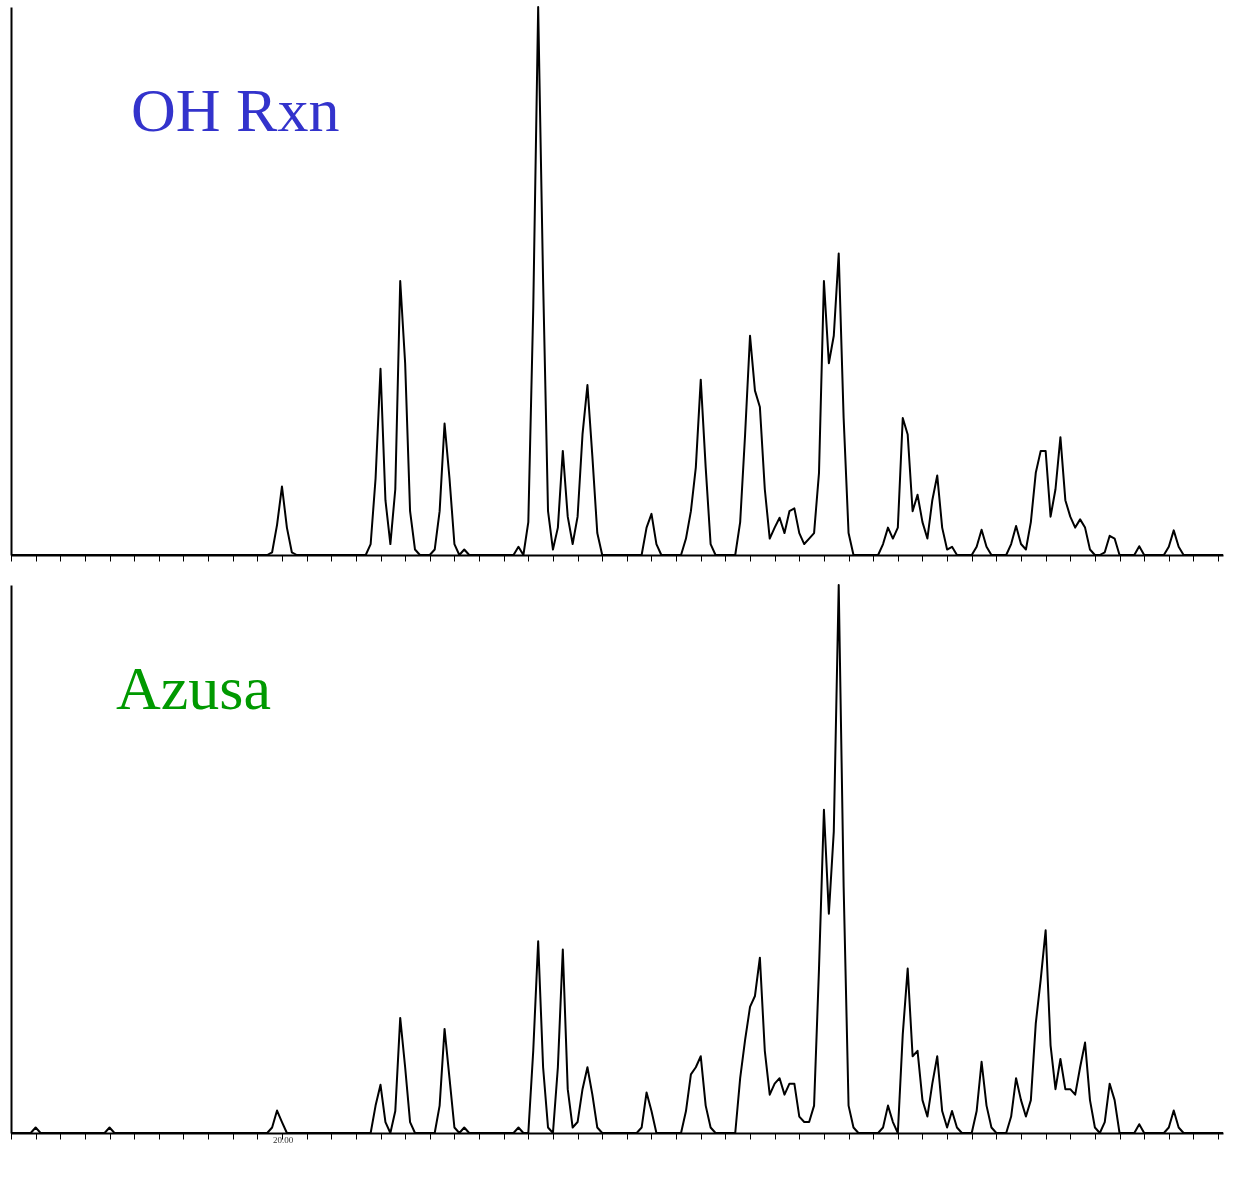  I want to click on text: Azusa, so click(193, 688).